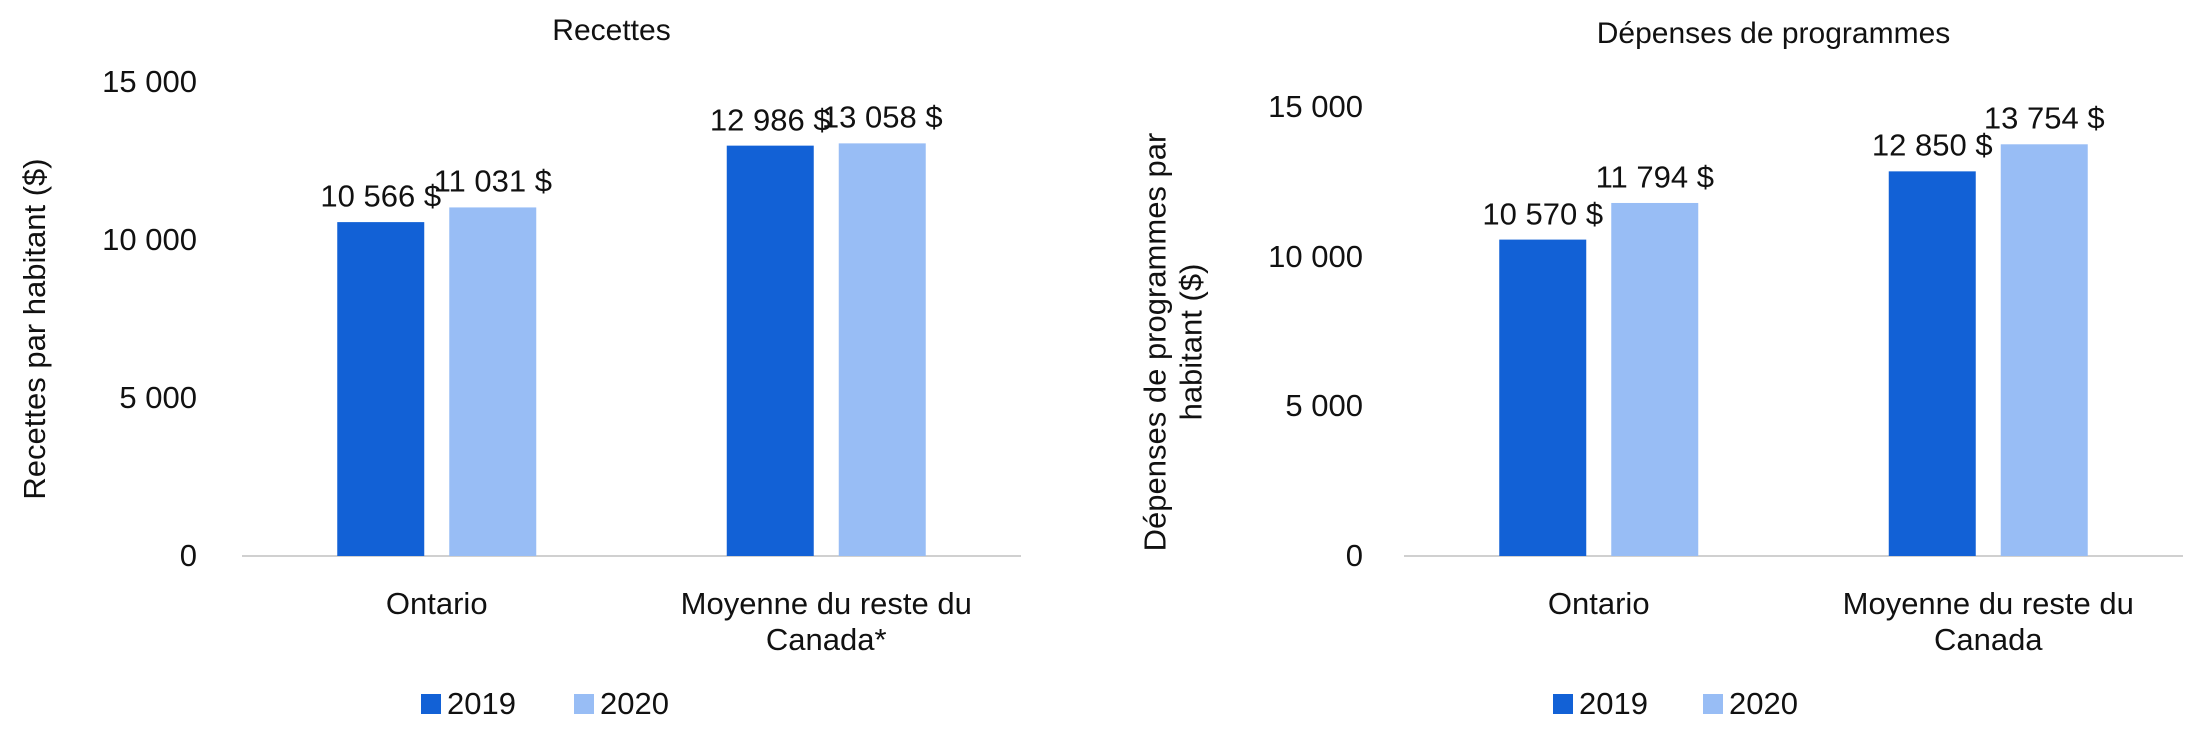 The width and height of the screenshot is (2208, 747). Describe the element at coordinates (770, 119) in the screenshot. I see `data-label: 12 986 $` at that location.